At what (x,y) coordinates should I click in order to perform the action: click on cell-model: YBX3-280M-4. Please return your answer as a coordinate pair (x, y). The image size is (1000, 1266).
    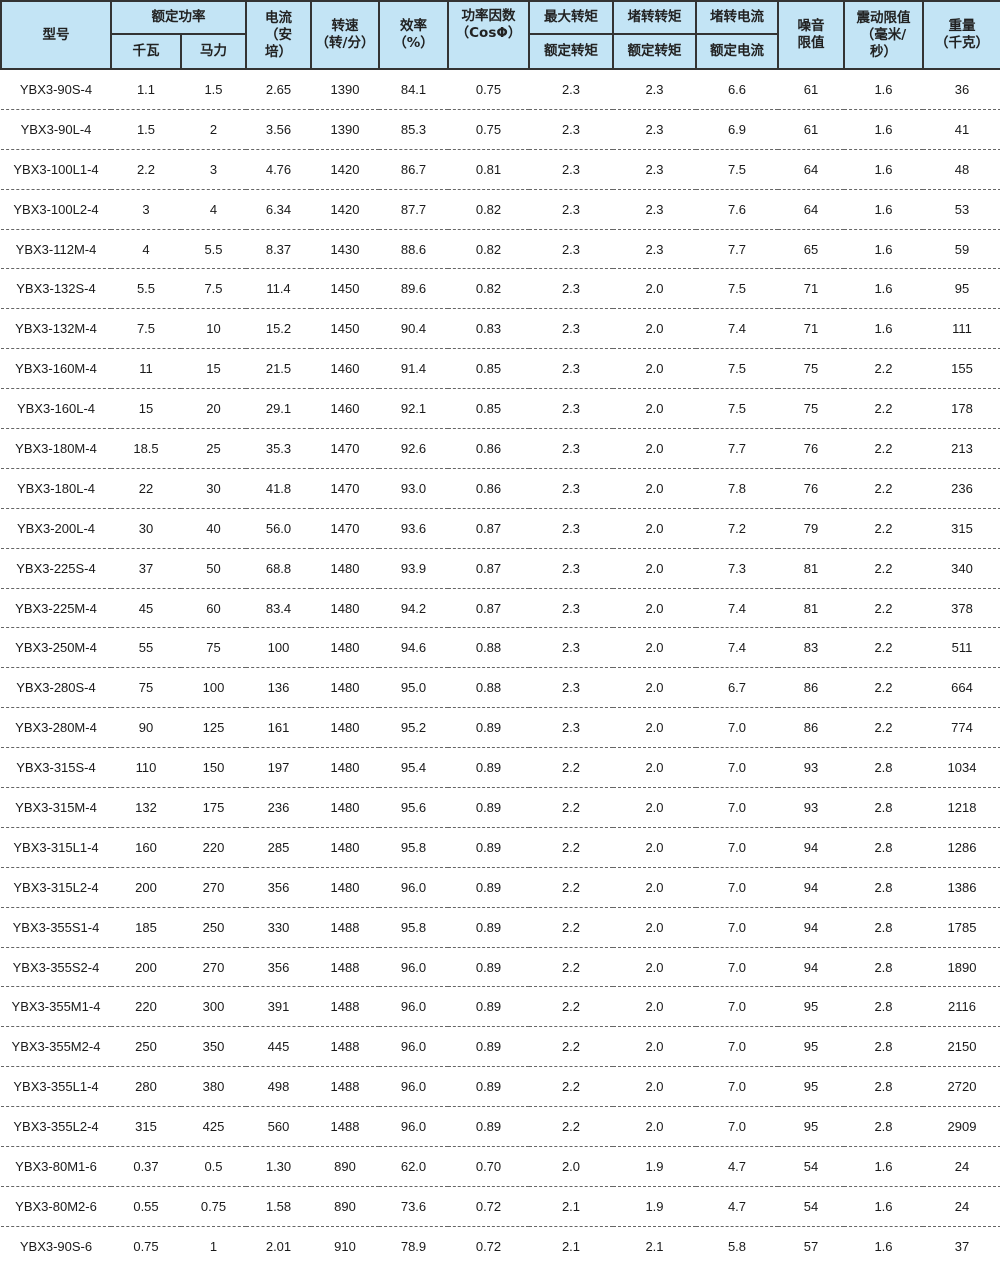
    Looking at the image, I should click on (56, 728).